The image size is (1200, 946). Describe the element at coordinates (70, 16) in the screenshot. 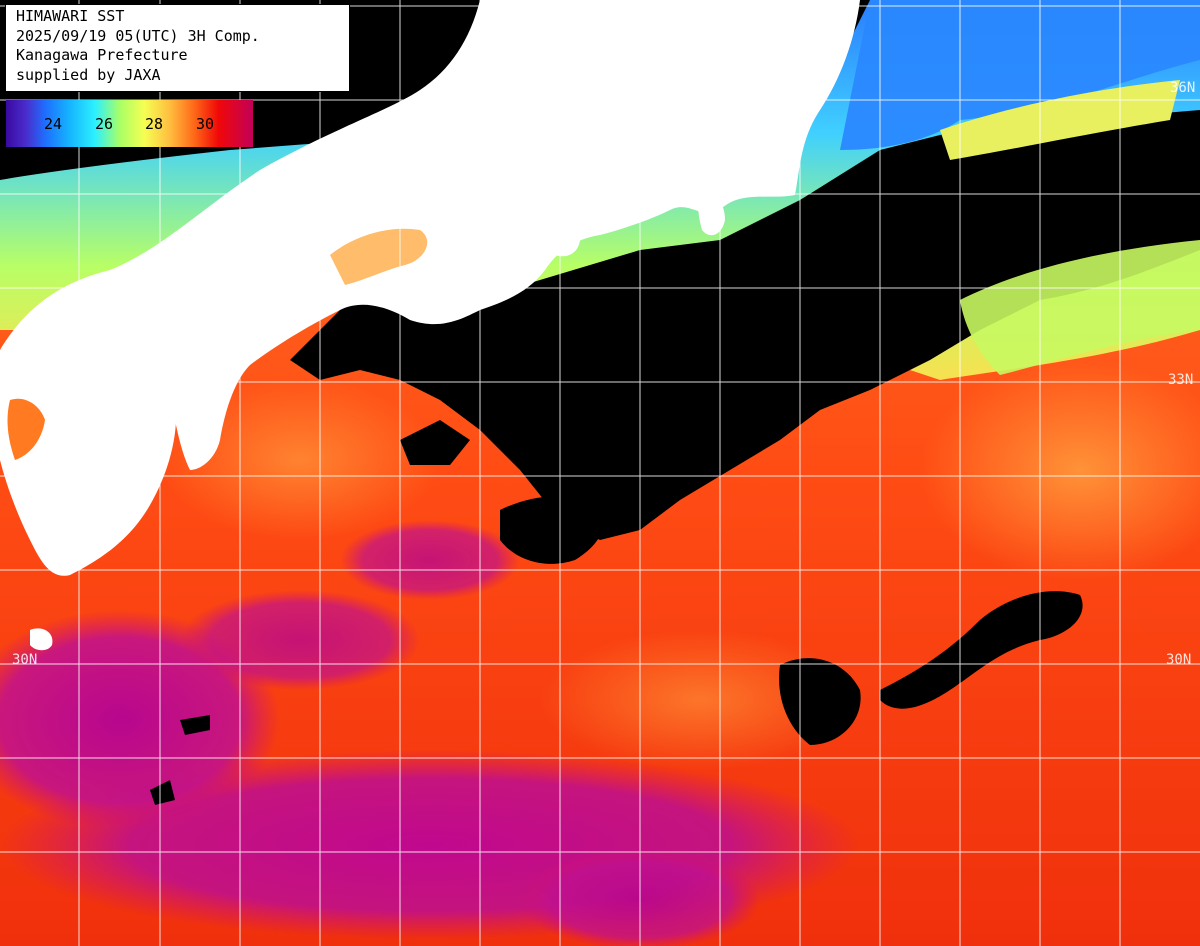

I see `product-title: HIMAWARI SST` at that location.